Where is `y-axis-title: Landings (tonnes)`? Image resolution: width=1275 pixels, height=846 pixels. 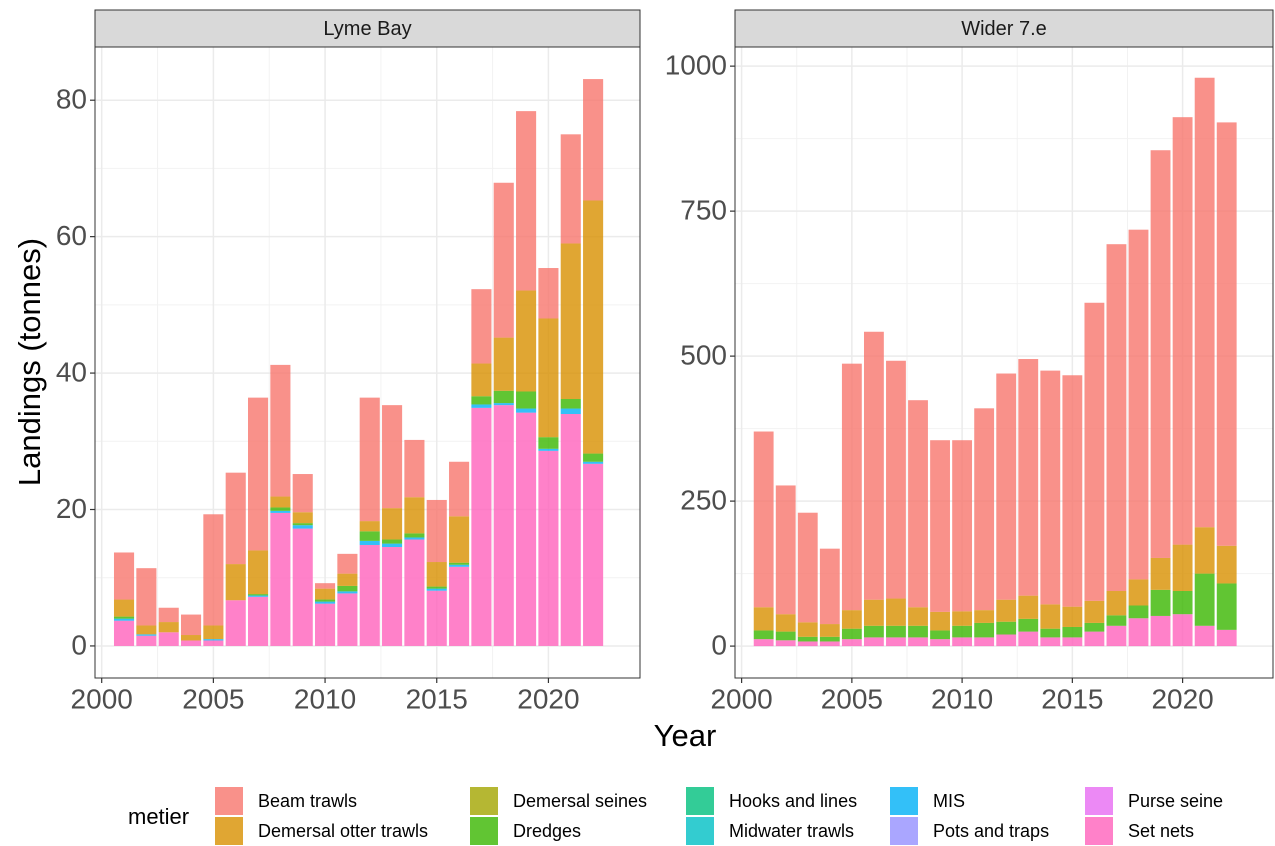 y-axis-title: Landings (tonnes) is located at coordinates (29, 362).